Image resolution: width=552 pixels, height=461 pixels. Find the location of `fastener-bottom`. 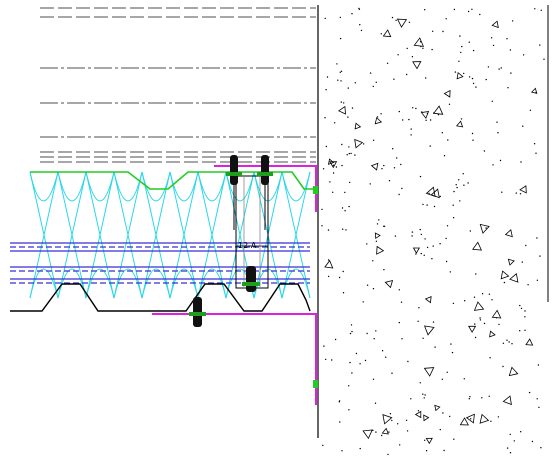

fastener-bottom is located at coordinates (197, 312).